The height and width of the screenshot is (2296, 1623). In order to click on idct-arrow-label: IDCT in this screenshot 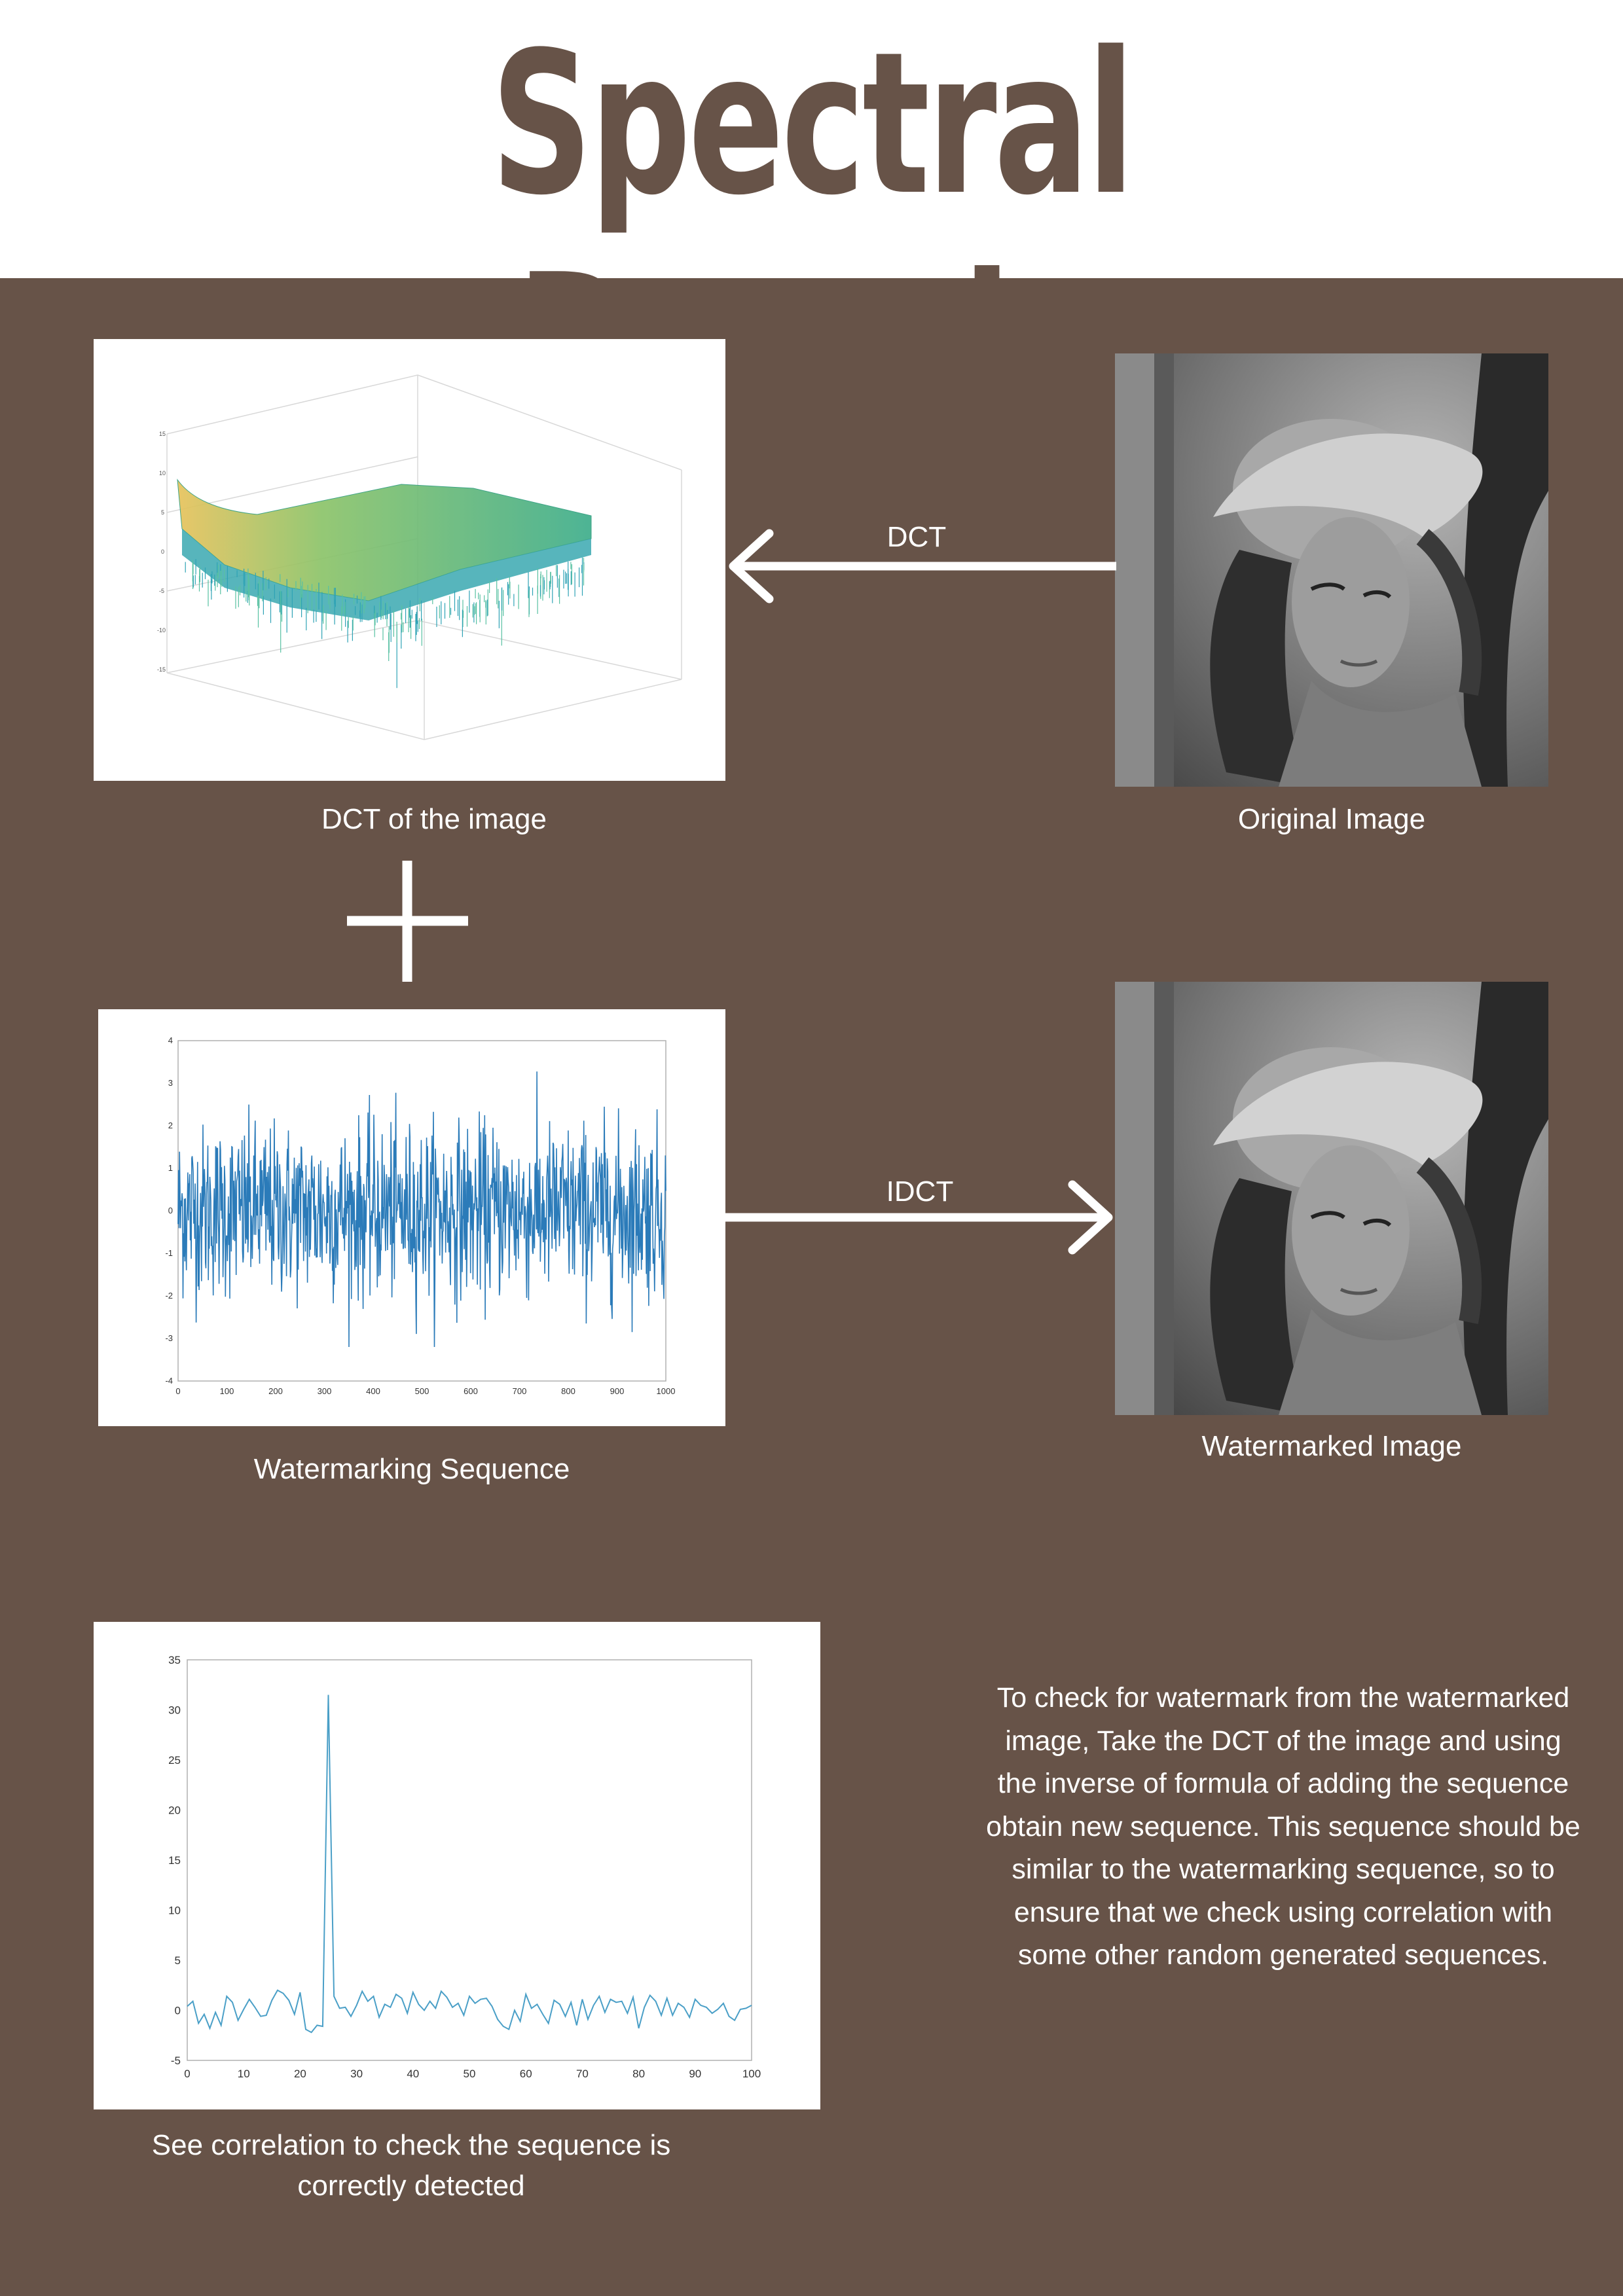, I will do `click(920, 1191)`.